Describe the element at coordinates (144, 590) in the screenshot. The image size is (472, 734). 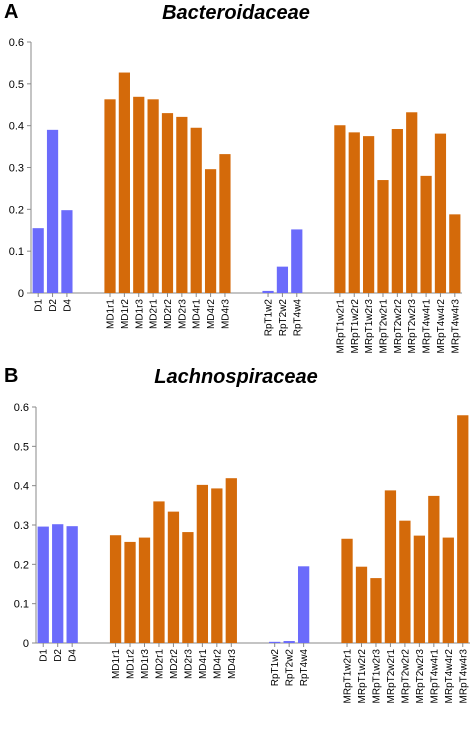
I see `bar-MD1r3` at that location.